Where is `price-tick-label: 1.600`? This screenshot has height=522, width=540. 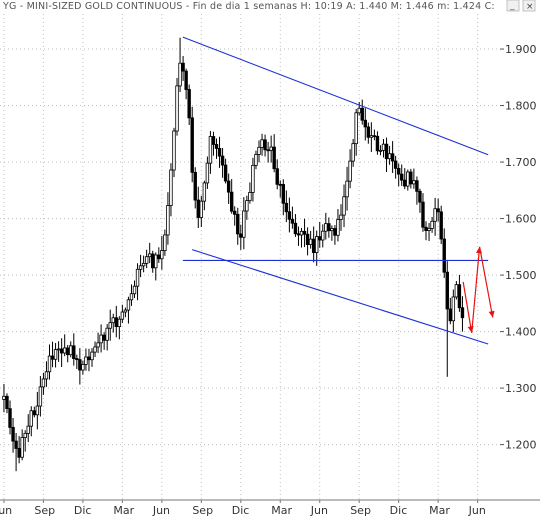 price-tick-label: 1.600 is located at coordinates (521, 219).